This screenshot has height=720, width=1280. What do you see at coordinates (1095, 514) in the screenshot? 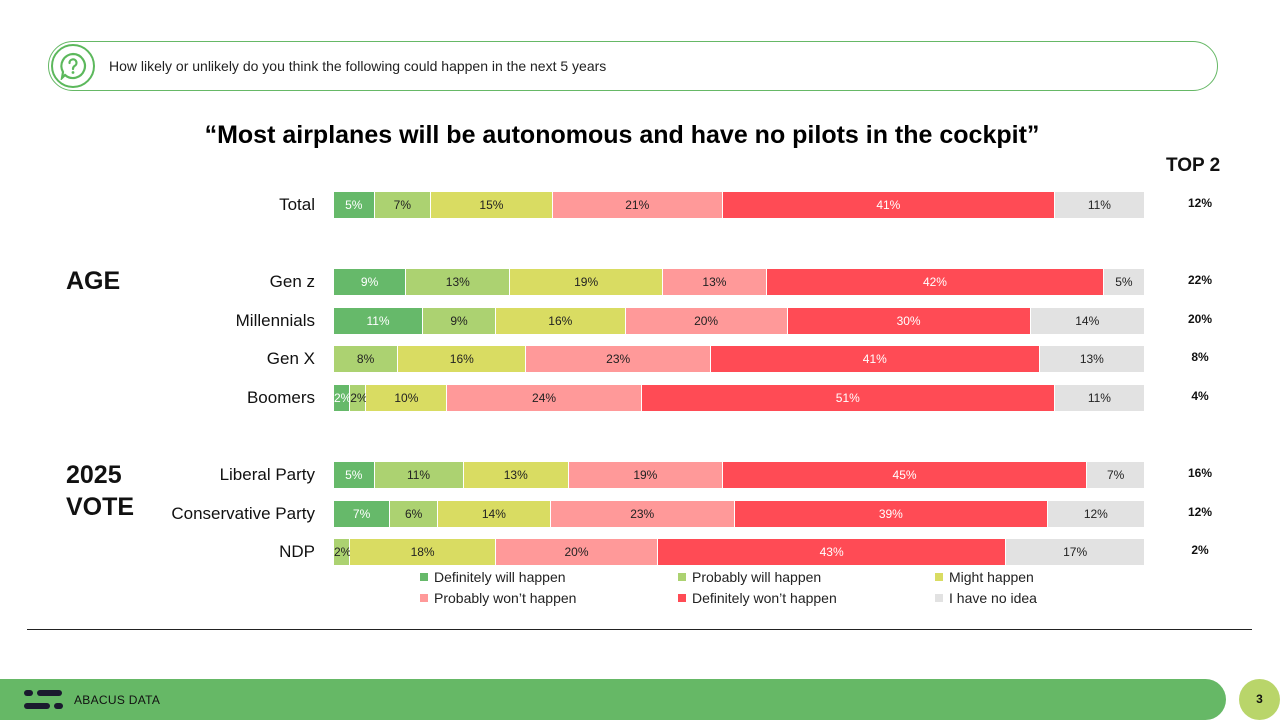
I see `bar-segment: 12%` at bounding box center [1095, 514].